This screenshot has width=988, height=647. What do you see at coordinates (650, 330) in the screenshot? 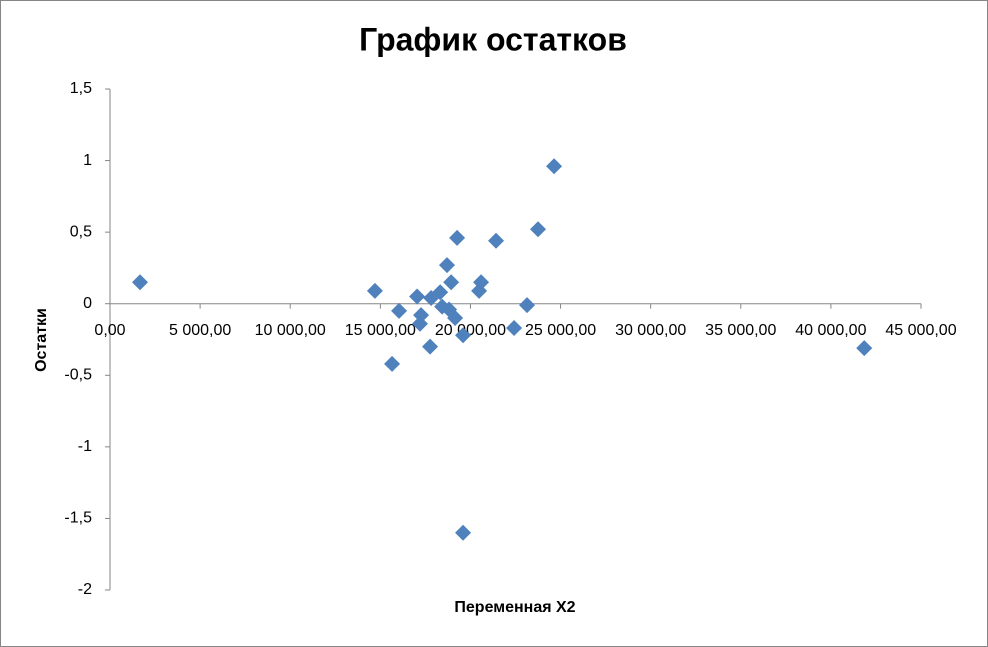
I see `x-tick-label: 30 000,00` at bounding box center [650, 330].